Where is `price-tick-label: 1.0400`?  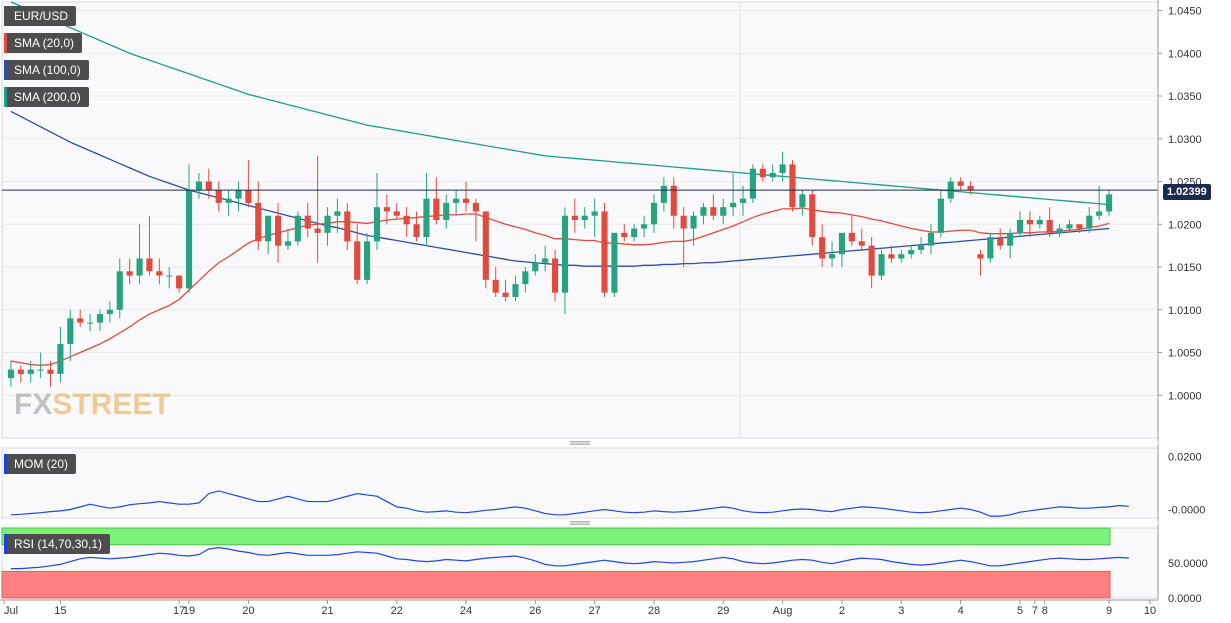 price-tick-label: 1.0400 is located at coordinates (1185, 54).